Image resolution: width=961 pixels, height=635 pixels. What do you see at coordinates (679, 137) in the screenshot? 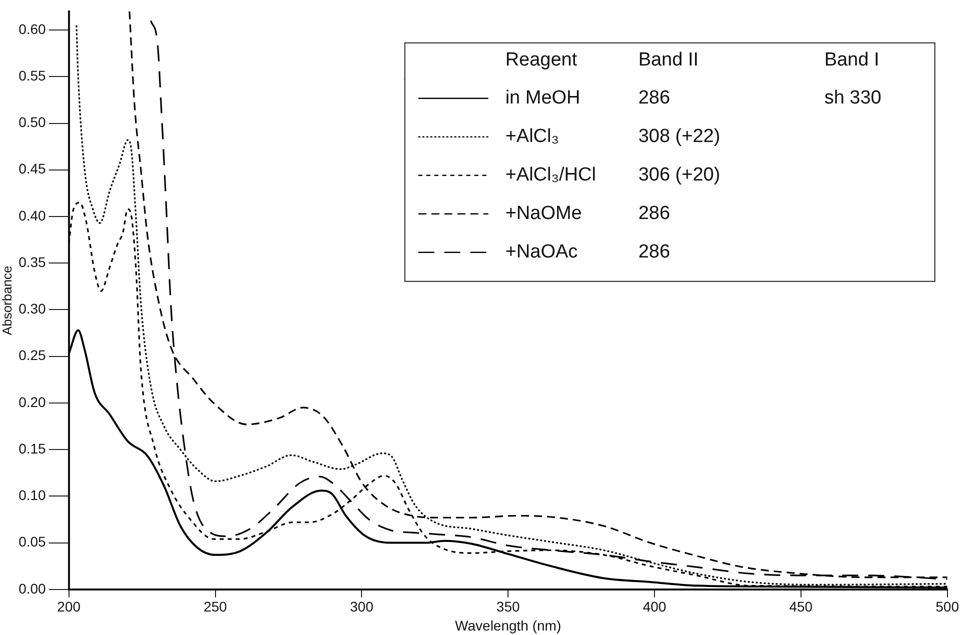
I see `annotation: 308 (+22)` at bounding box center [679, 137].